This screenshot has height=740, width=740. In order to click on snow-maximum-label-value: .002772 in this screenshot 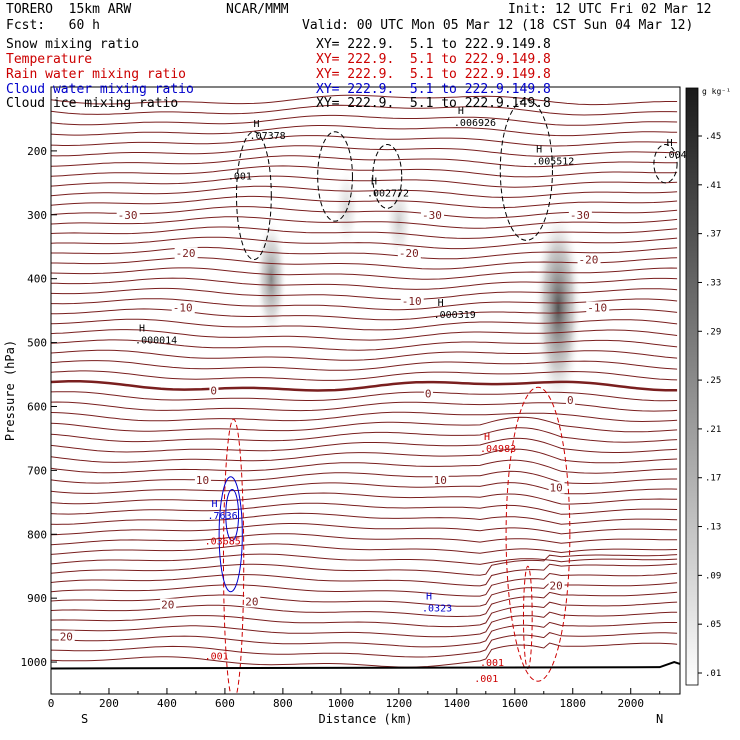, I will do `click(388, 193)`.